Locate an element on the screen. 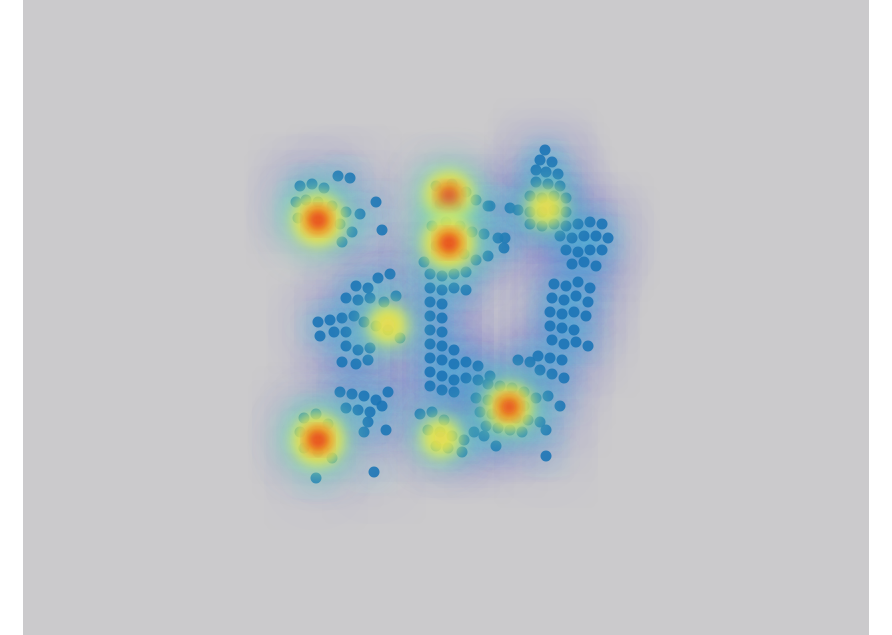  hotspot-inner is located at coordinates (388, 325).